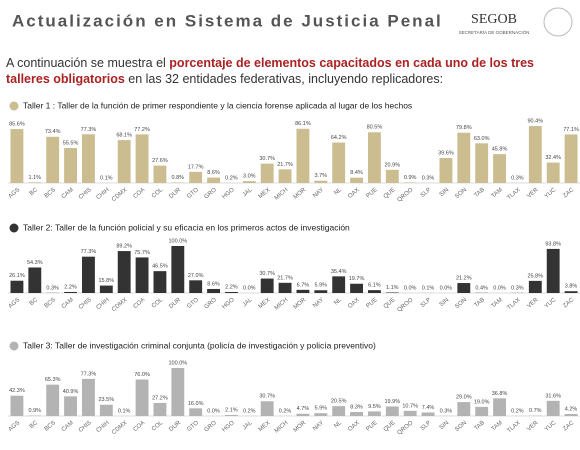 The image size is (580, 450). What do you see at coordinates (551, 426) in the screenshot?
I see `x-tick-label: YUC` at bounding box center [551, 426].